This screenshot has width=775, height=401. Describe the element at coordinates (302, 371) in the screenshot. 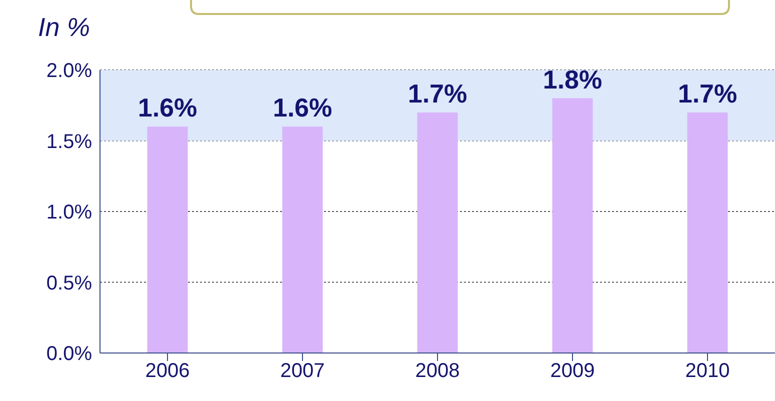

I see `x-tick-label: 2007` at that location.